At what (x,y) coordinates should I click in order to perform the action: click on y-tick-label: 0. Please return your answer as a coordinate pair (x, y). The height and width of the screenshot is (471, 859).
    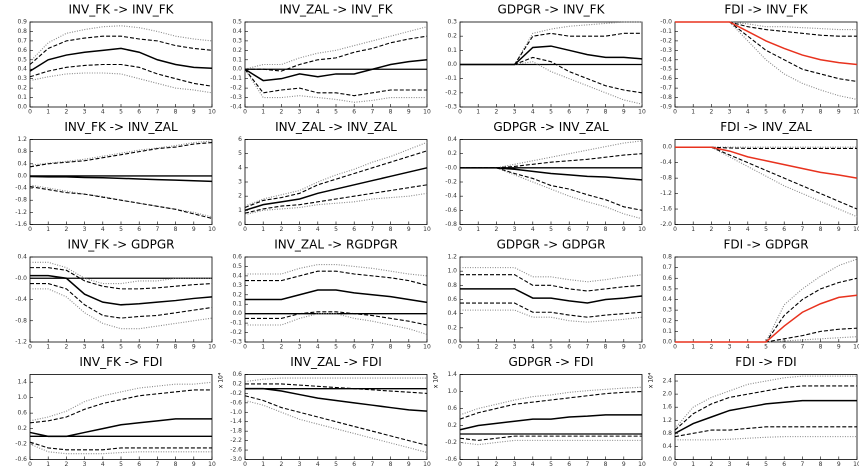
    Looking at the image, I should click on (240, 224).